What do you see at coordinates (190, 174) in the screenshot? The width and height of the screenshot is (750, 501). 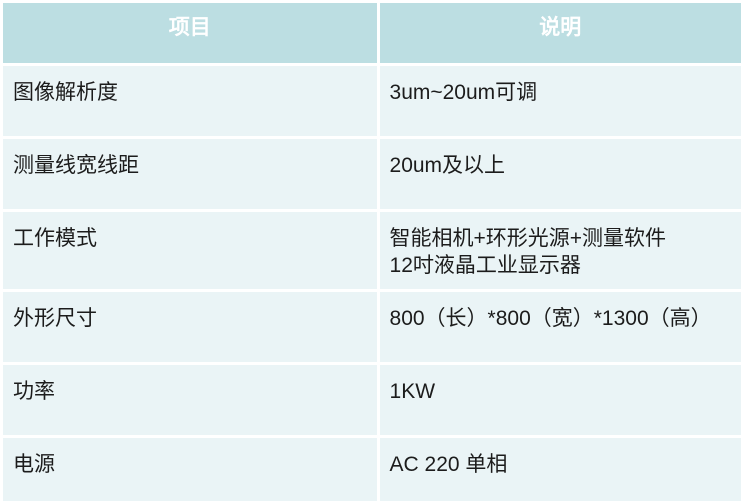 I see `item-cell: 测量线宽线距` at bounding box center [190, 174].